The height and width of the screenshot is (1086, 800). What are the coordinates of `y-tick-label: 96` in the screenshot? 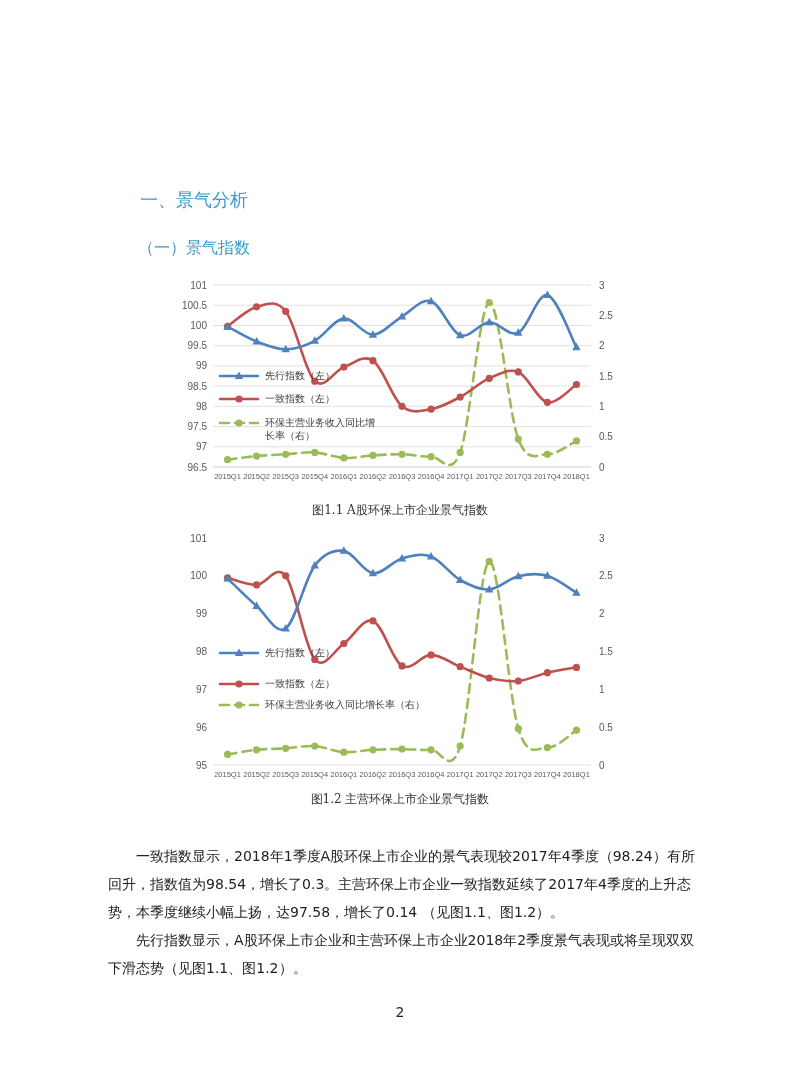 It's located at (201, 727).